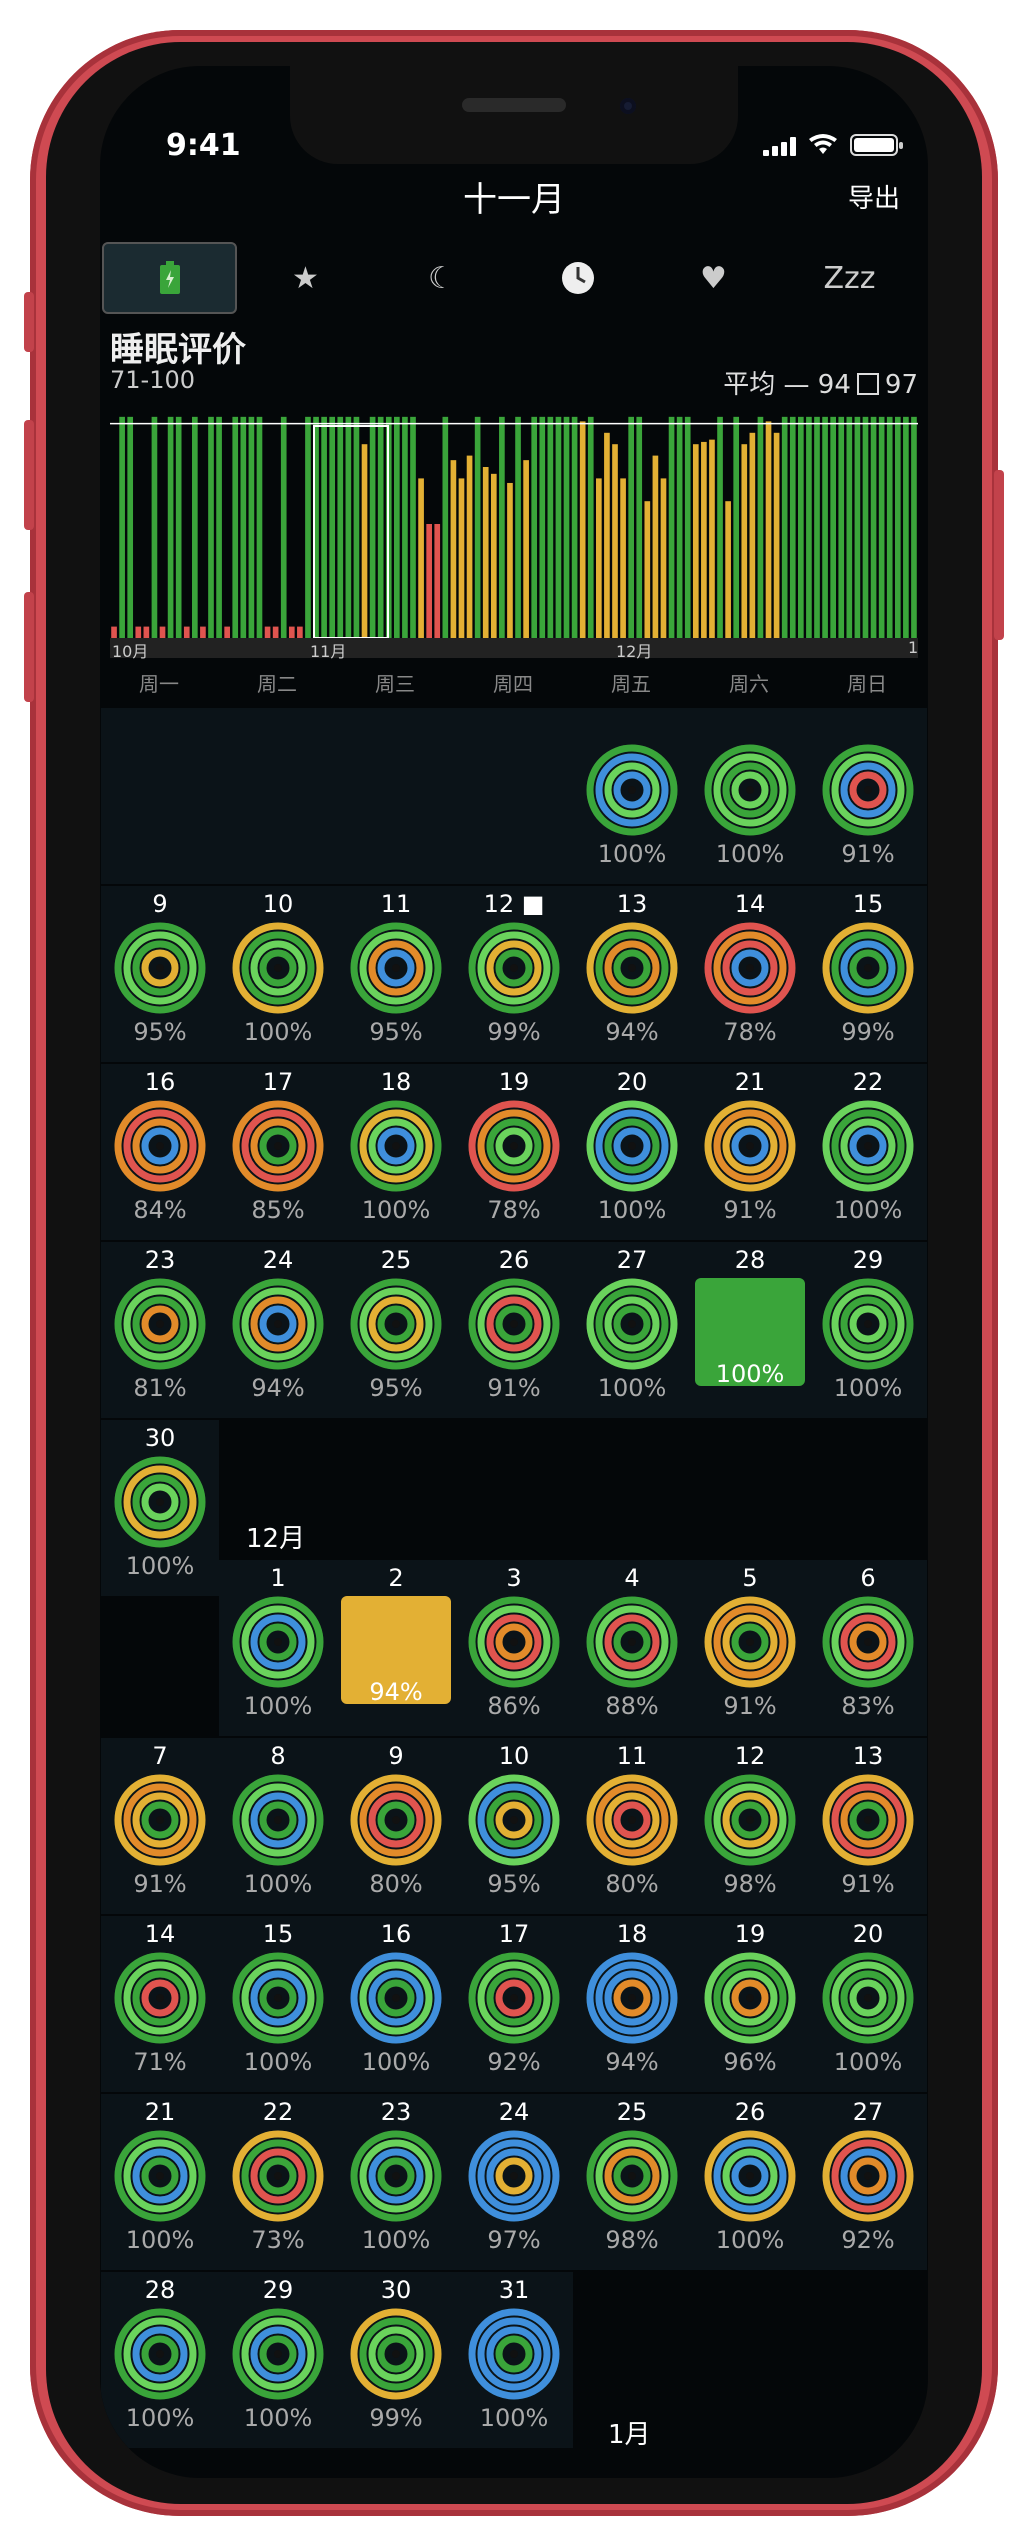 This screenshot has height=2546, width=1028. I want to click on calendar-day-cell: 7 91%, so click(160, 1826).